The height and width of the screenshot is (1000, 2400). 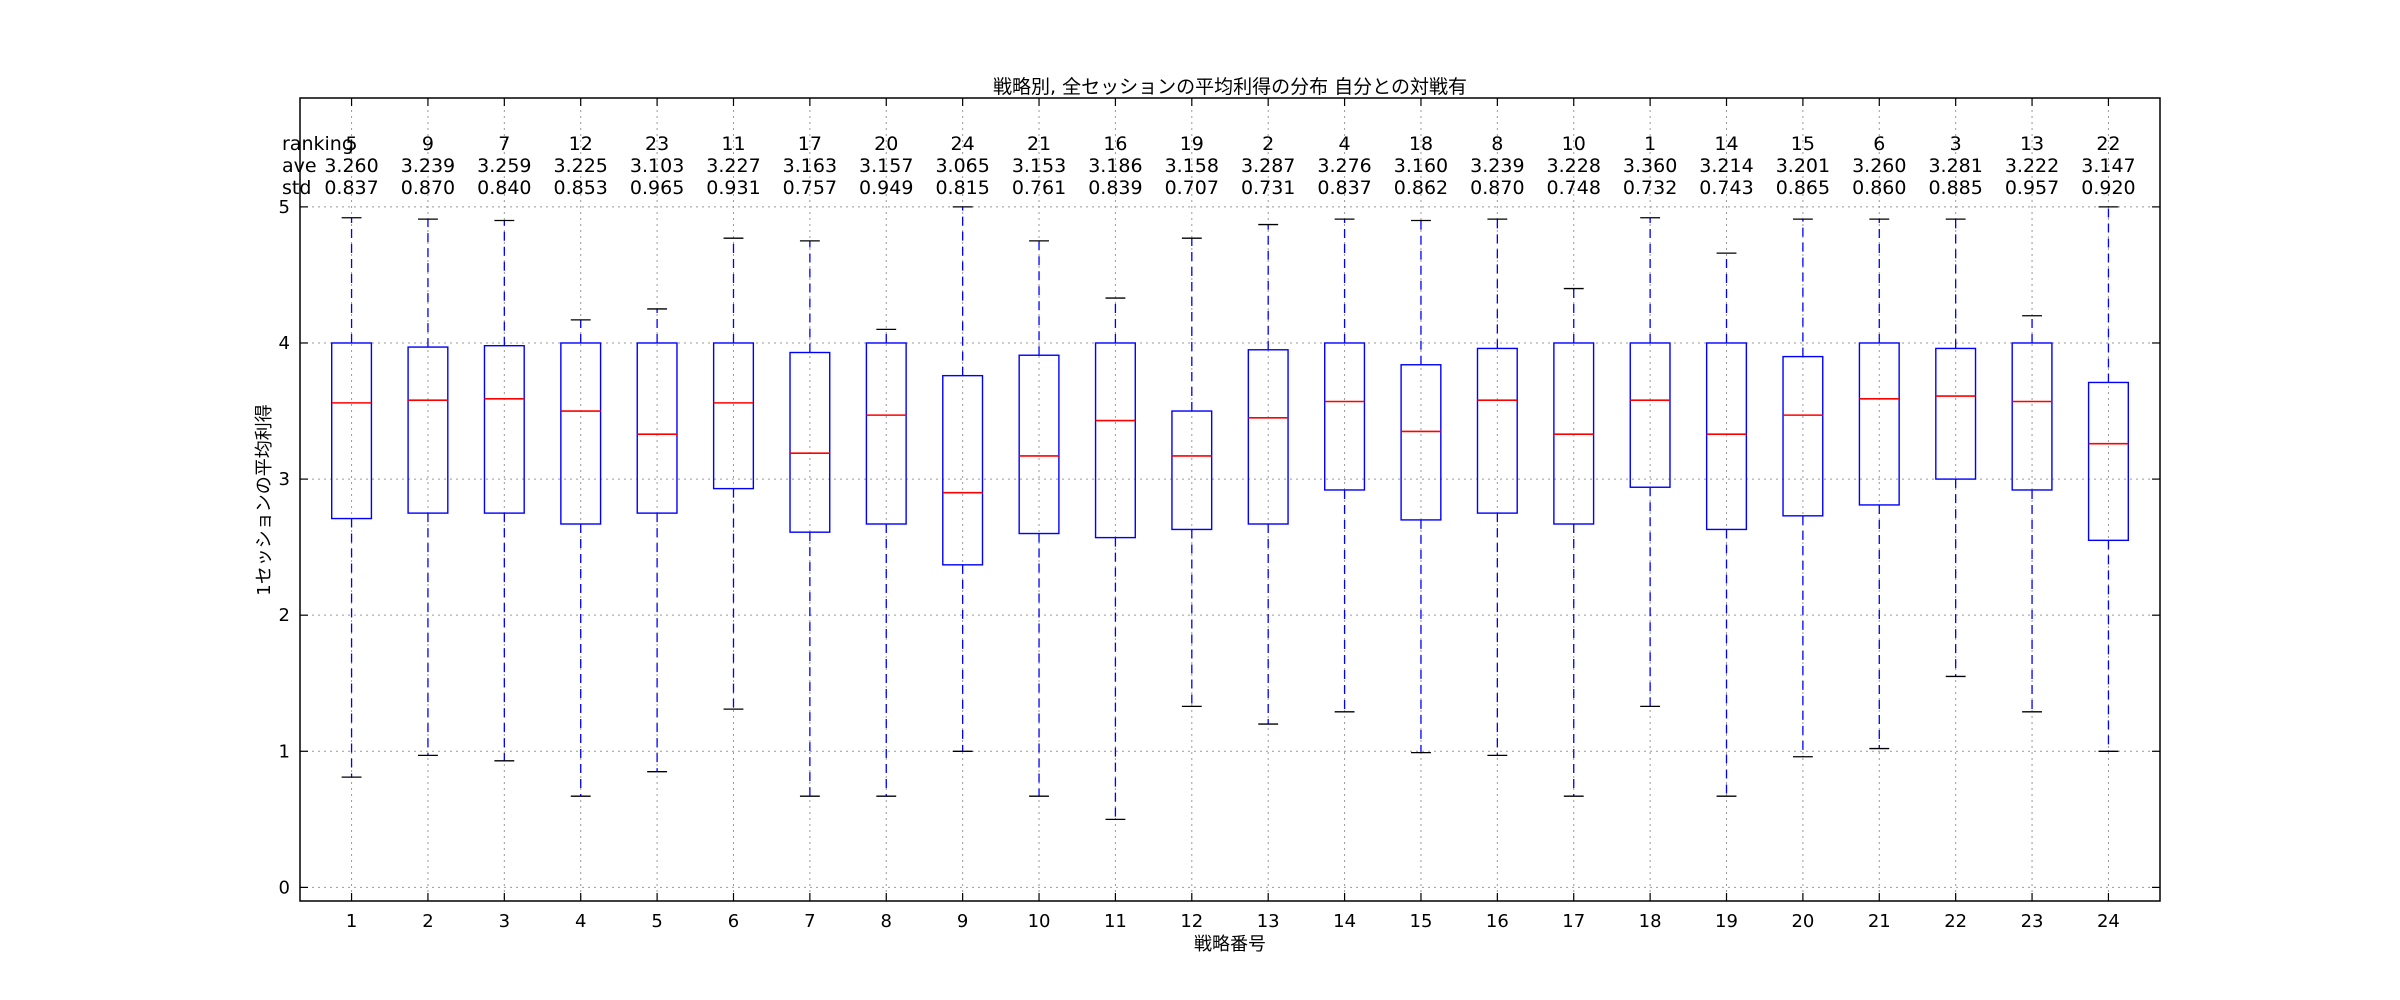 I want to click on ave-value: 3.276, so click(x=1344, y=166).